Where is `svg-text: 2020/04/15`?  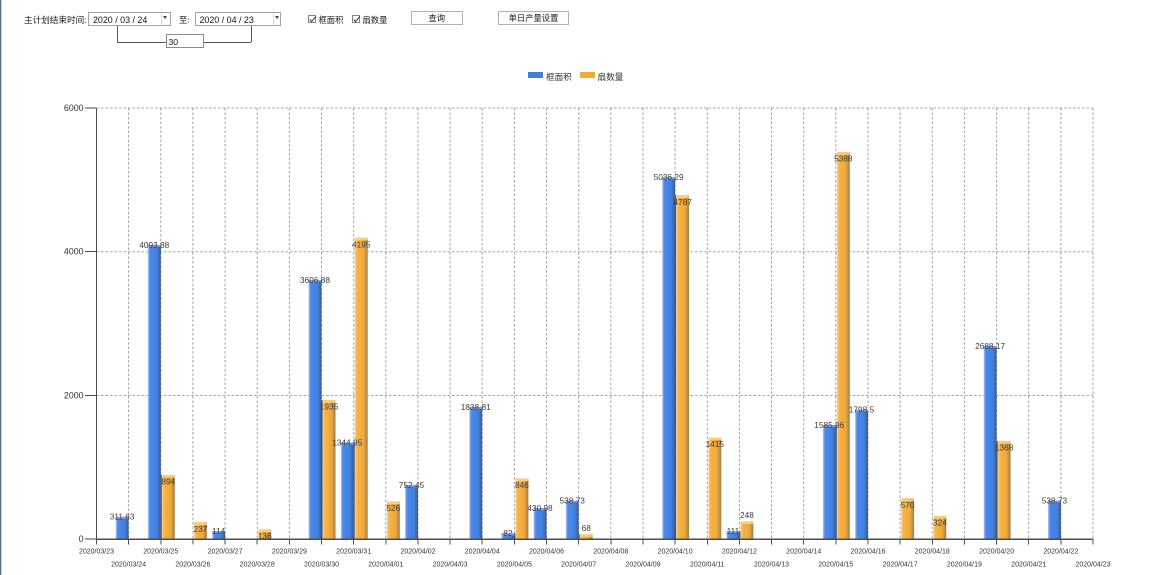 svg-text: 2020/04/15 is located at coordinates (835, 564).